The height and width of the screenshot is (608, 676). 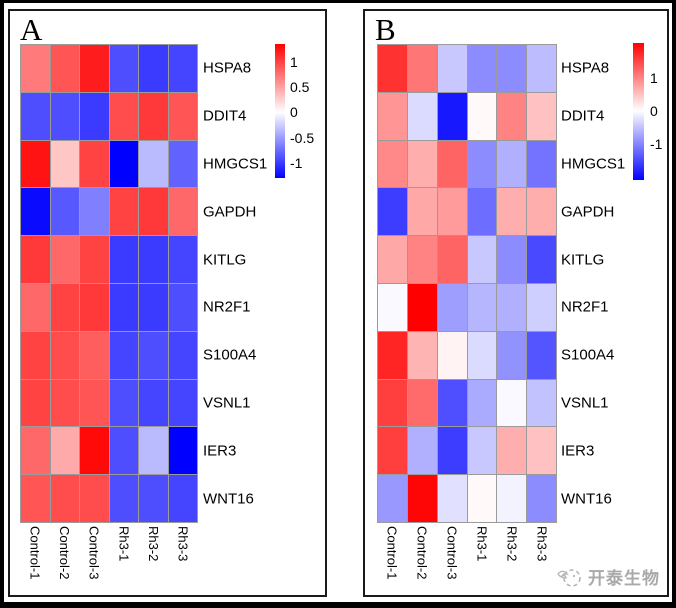 I want to click on gene-label: IER3, so click(x=578, y=451).